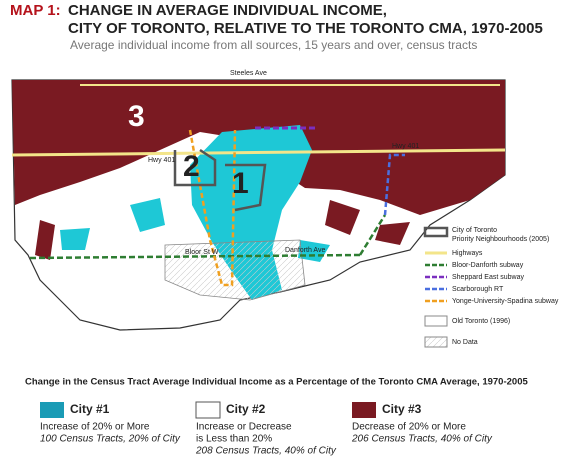  Describe the element at coordinates (488, 265) in the screenshot. I see `legend-text: Bloor-Danforth subway` at that location.